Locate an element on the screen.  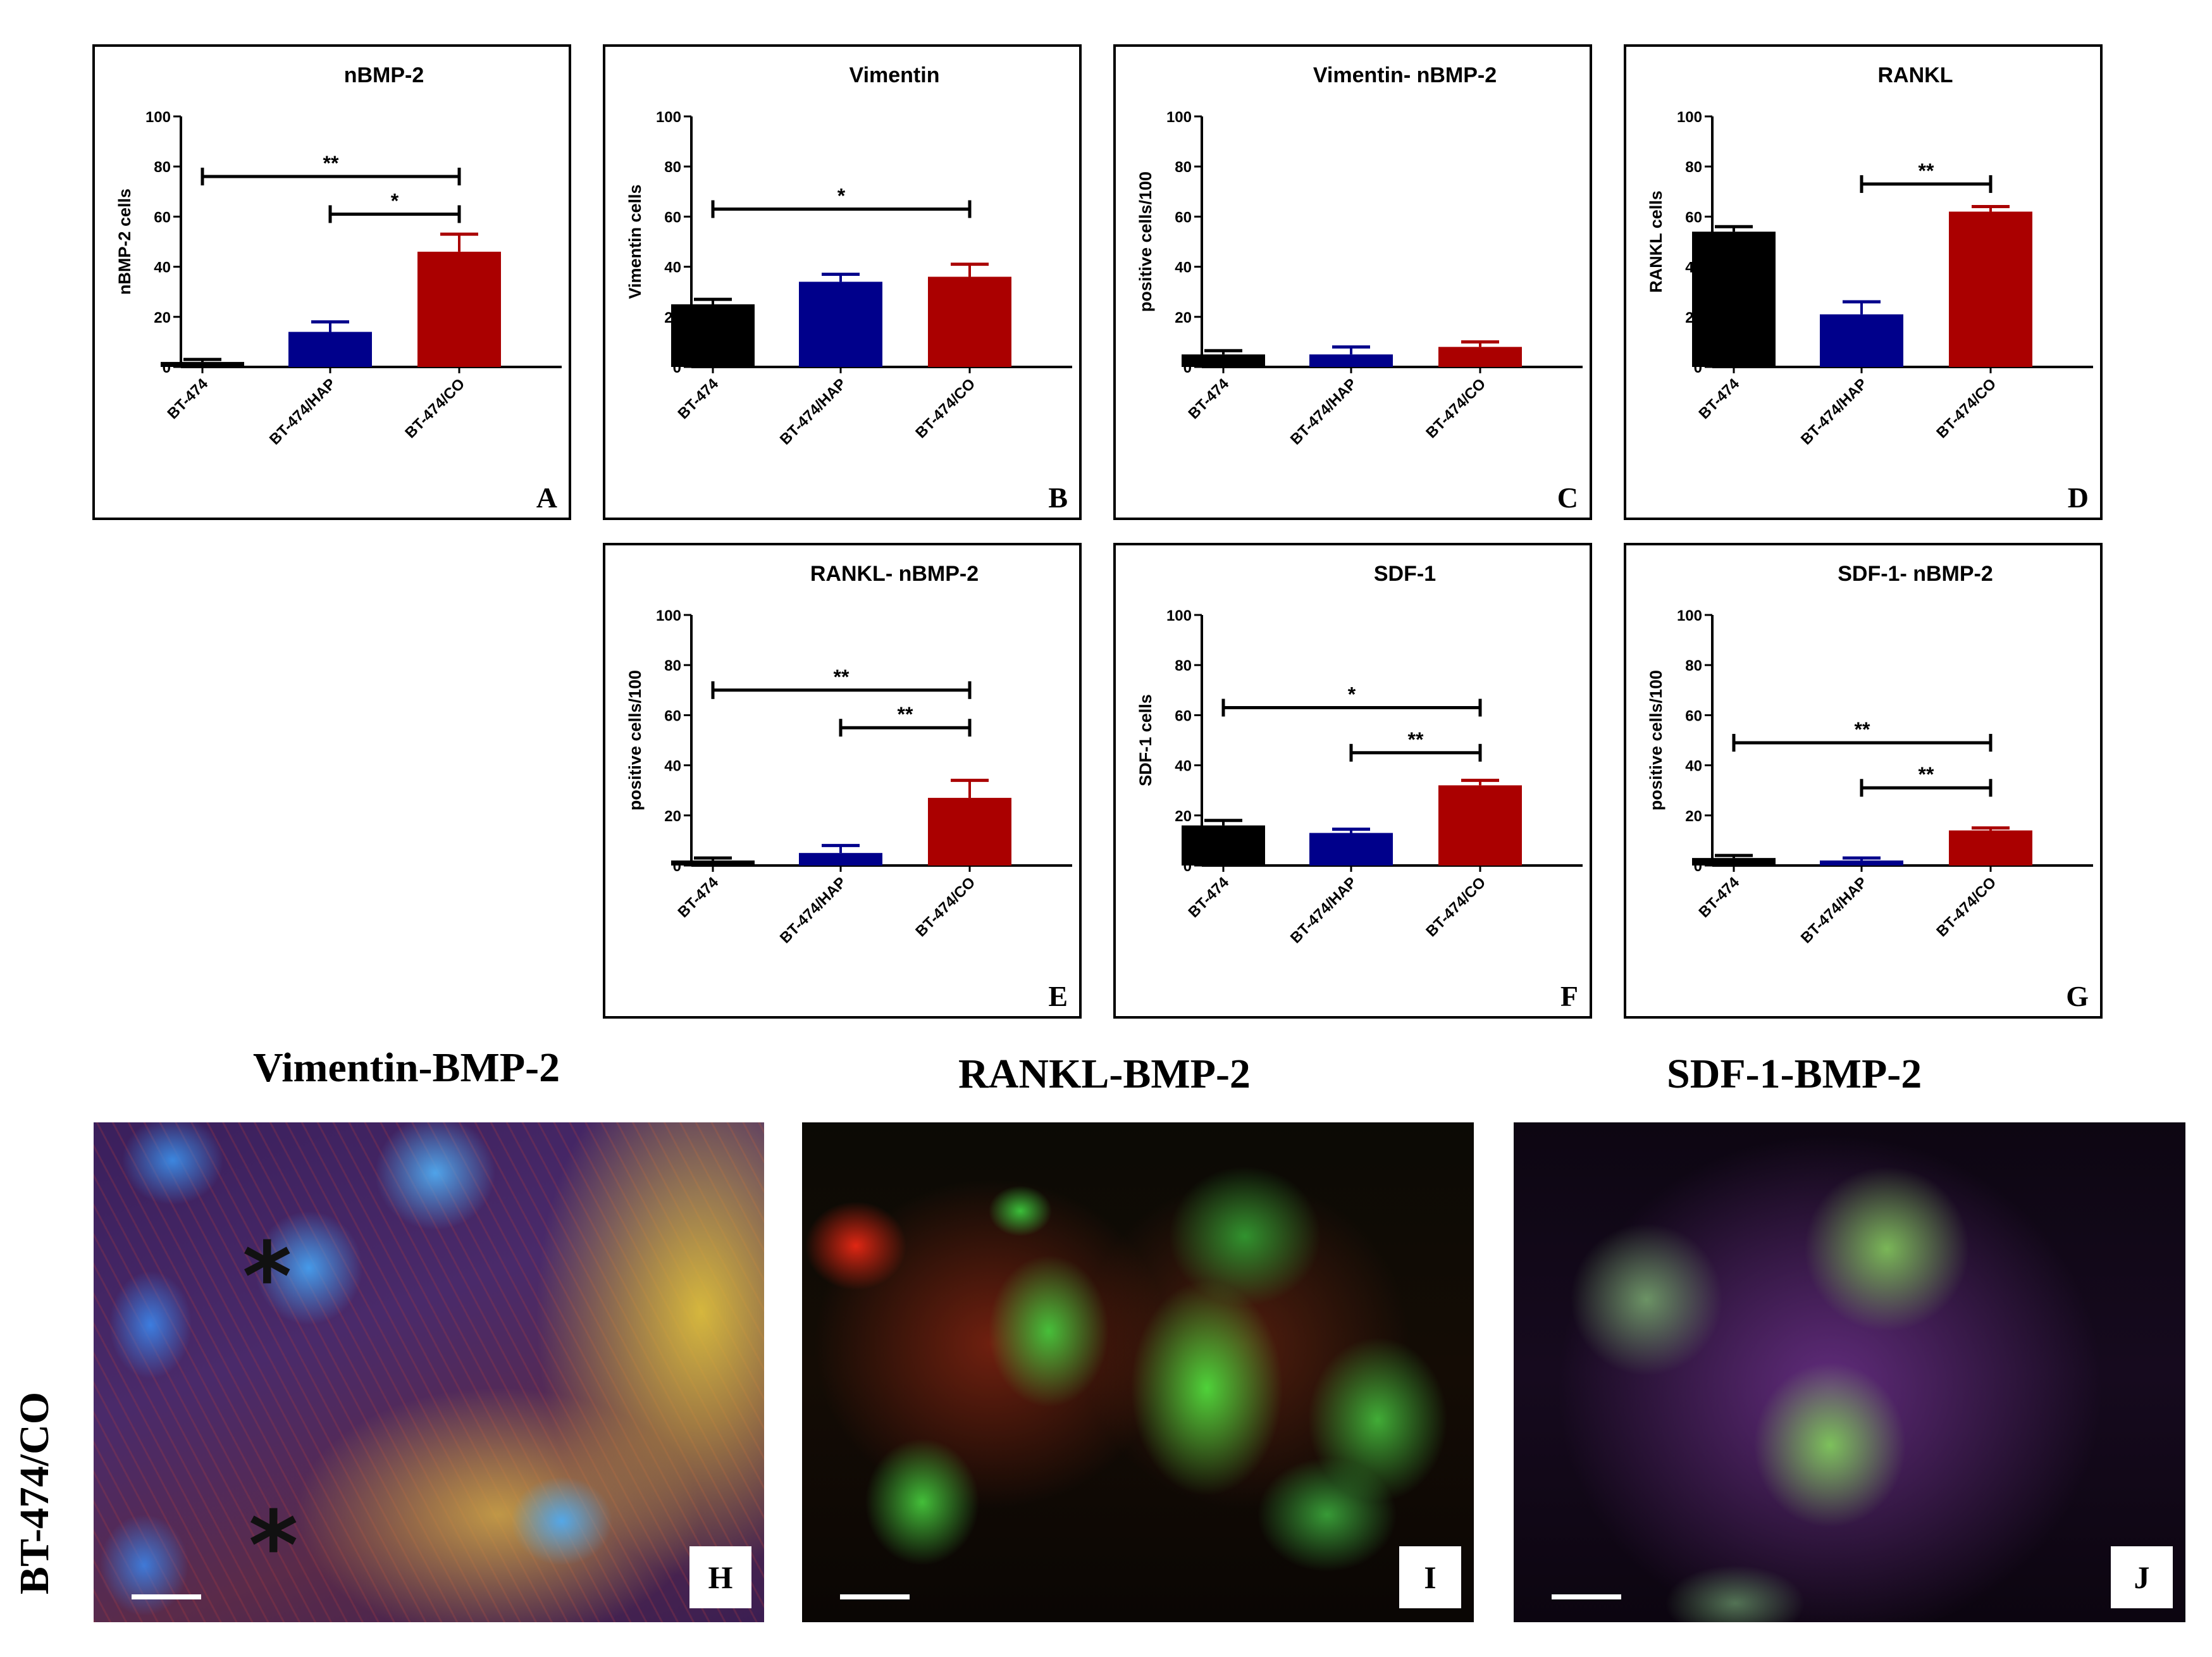
chart-title: nBMP-2 is located at coordinates (384, 75).